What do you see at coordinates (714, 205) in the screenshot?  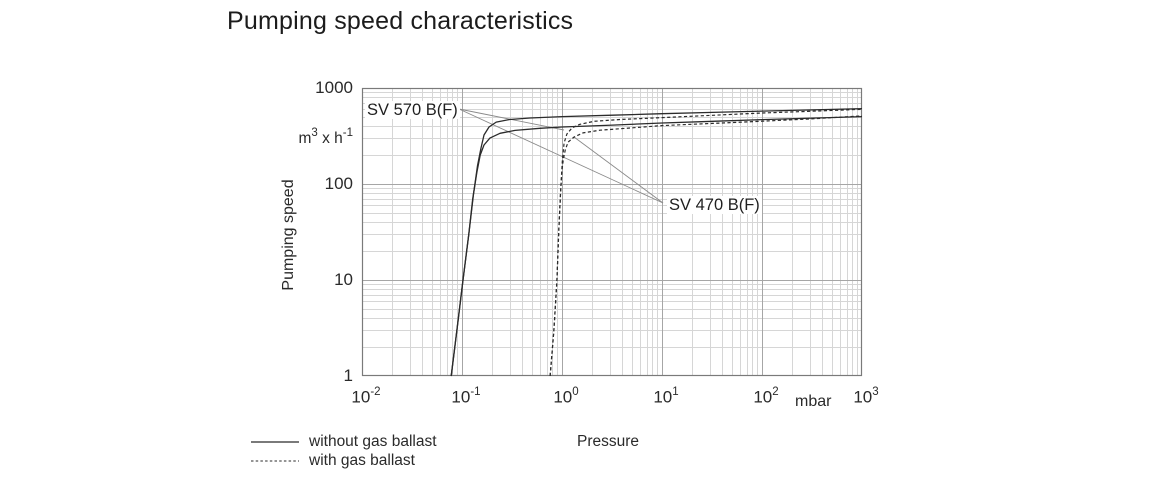 I see `annotation-sv-470-label: SV 470 B(F)` at bounding box center [714, 205].